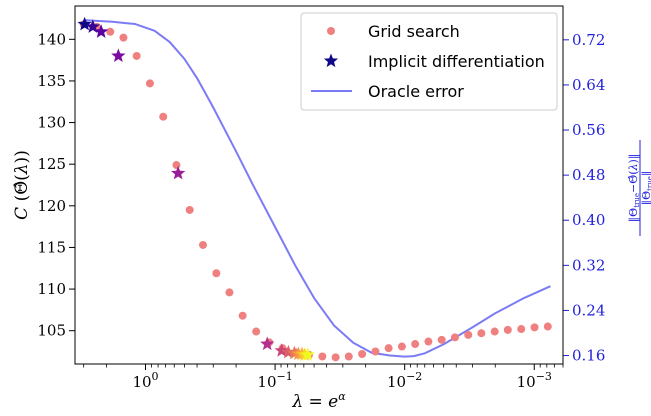 This screenshot has height=416, width=651. I want to click on y-axis-right-ticks: 0.16 0.24 0.32 0.40 0.48 0.56 0.64 0.72, so click(584, 198).